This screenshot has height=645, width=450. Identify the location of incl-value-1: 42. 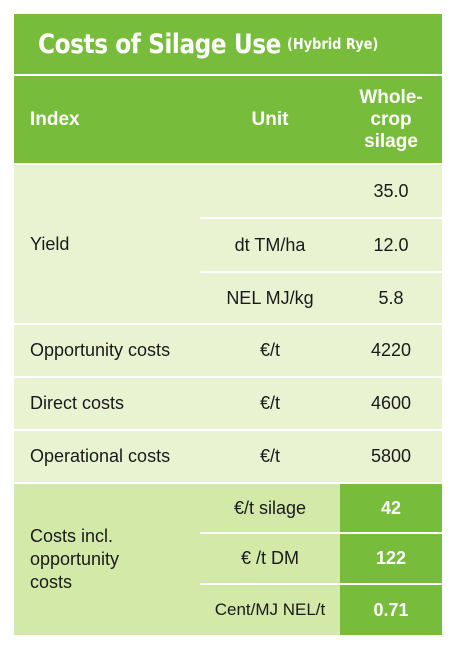
(391, 508).